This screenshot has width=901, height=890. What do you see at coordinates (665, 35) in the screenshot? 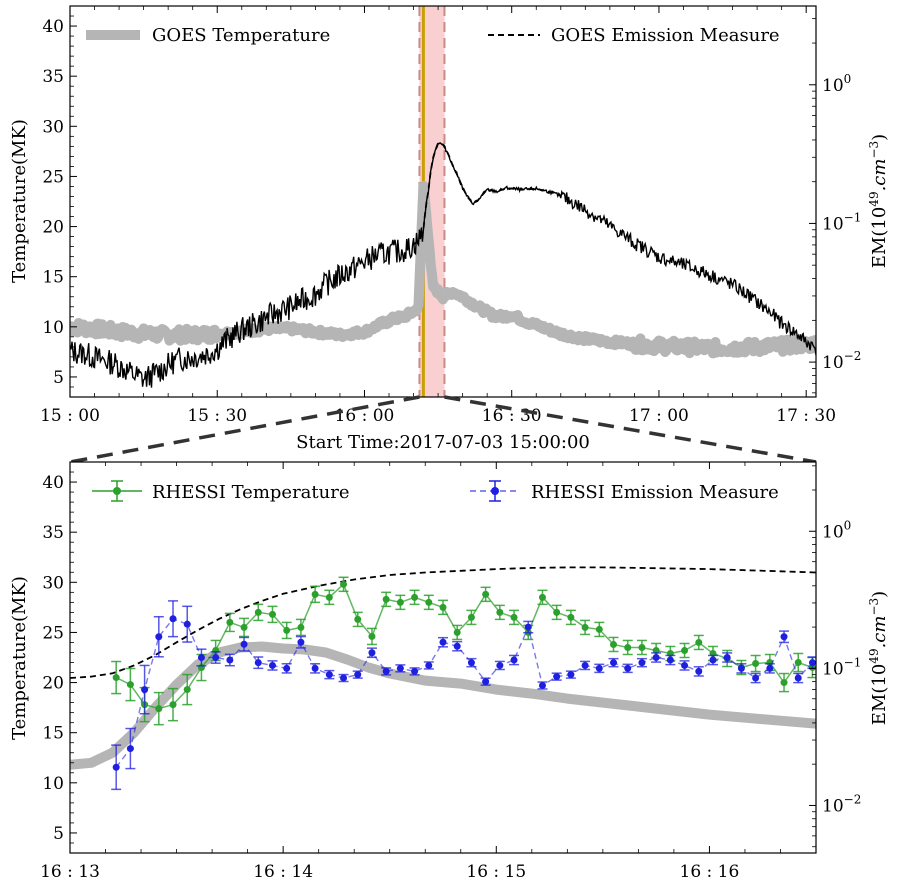
I see `legend-label-goes-em: GOES Emission Measure` at bounding box center [665, 35].